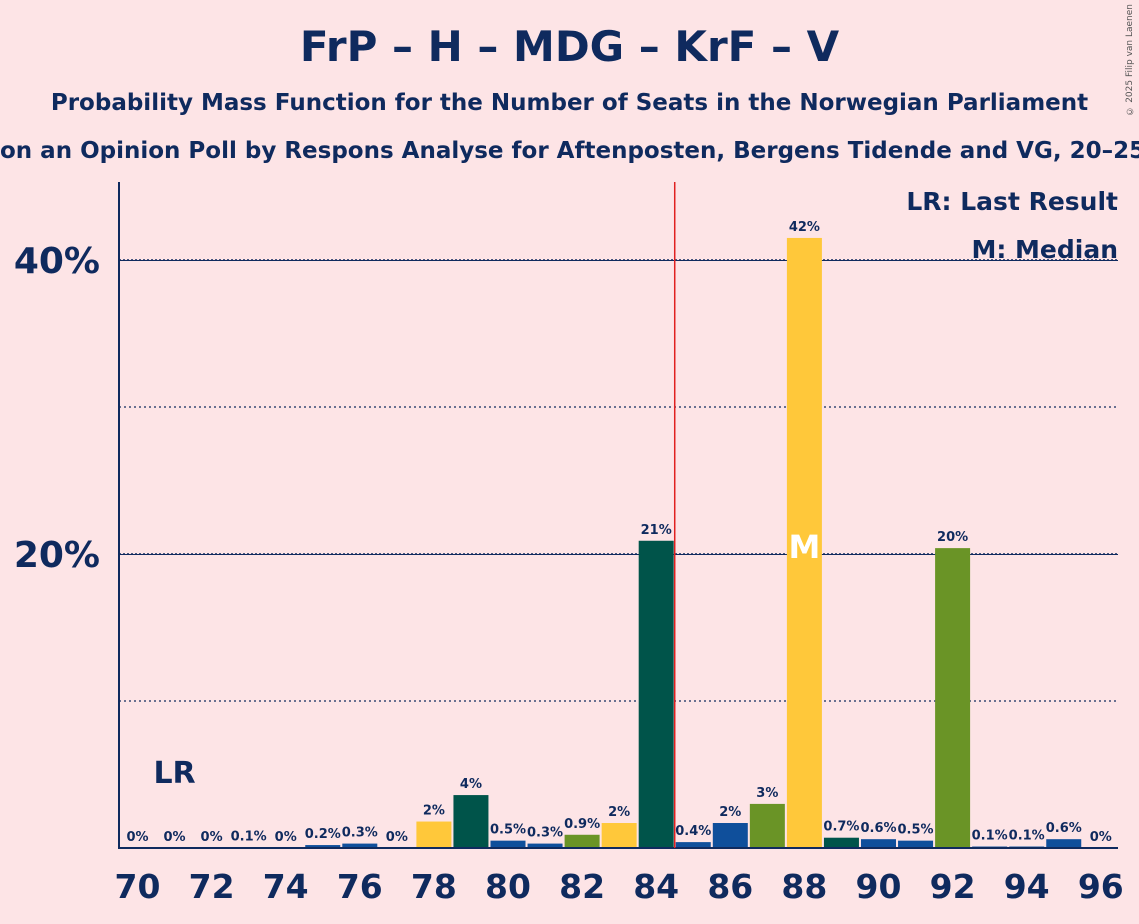 The height and width of the screenshot is (924, 1139). I want to click on y-tick-labels: 20% 40%, so click(57, 408).